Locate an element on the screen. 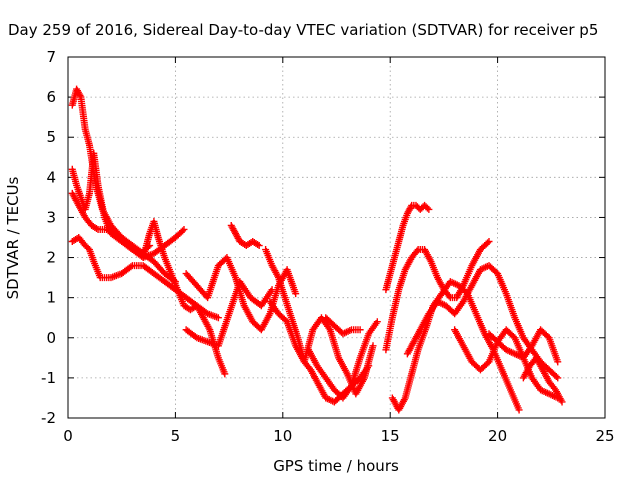  x-tick-label: 10 is located at coordinates (282, 436).